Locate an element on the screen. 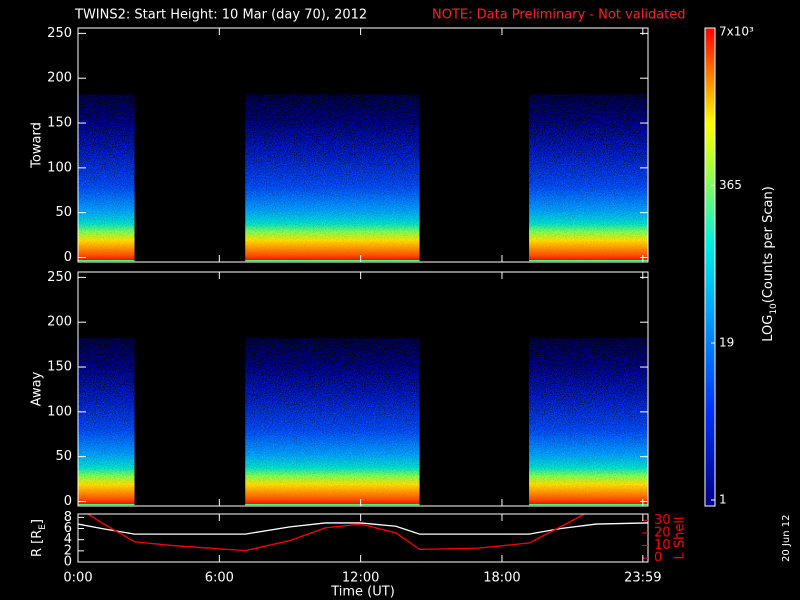 This screenshot has width=800, height=600. label-part: LOG is located at coordinates (768, 328).